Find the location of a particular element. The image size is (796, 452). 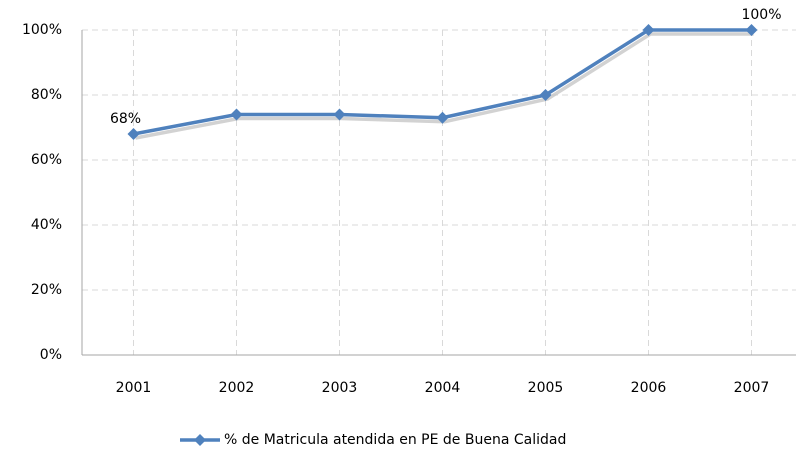

x-tick-label: 2005 is located at coordinates (546, 388).